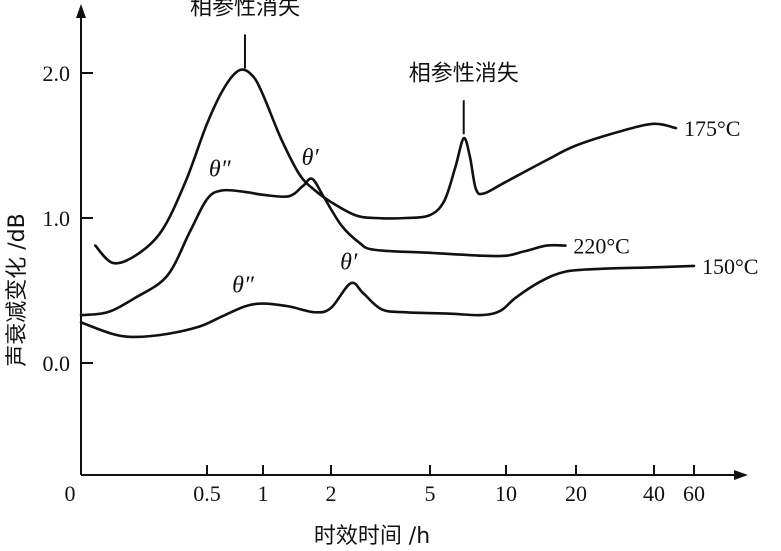 The height and width of the screenshot is (551, 781). Describe the element at coordinates (207, 493) in the screenshot. I see `x-tick-label: 0.5` at that location.